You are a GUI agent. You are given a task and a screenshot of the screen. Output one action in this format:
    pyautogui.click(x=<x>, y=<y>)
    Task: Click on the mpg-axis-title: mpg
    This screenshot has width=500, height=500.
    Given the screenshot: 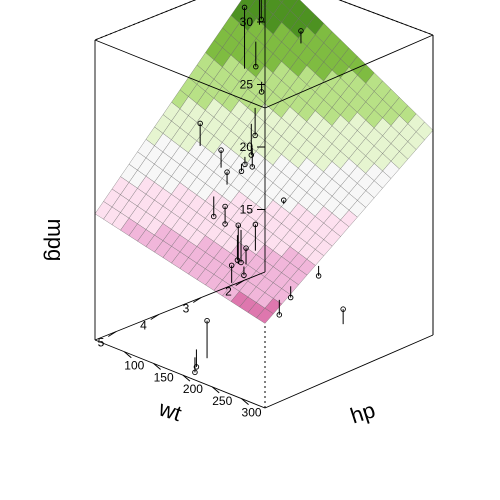 What is the action you would take?
    pyautogui.click(x=55, y=240)
    